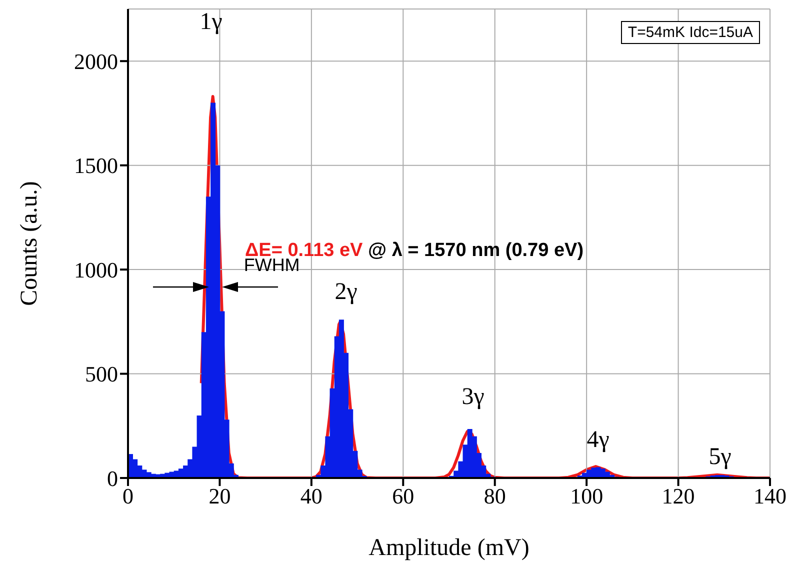 This screenshot has height=569, width=791. Describe the element at coordinates (475, 250) in the screenshot. I see `annotation: @ λ = 1570 nm (0.79 eV)` at that location.